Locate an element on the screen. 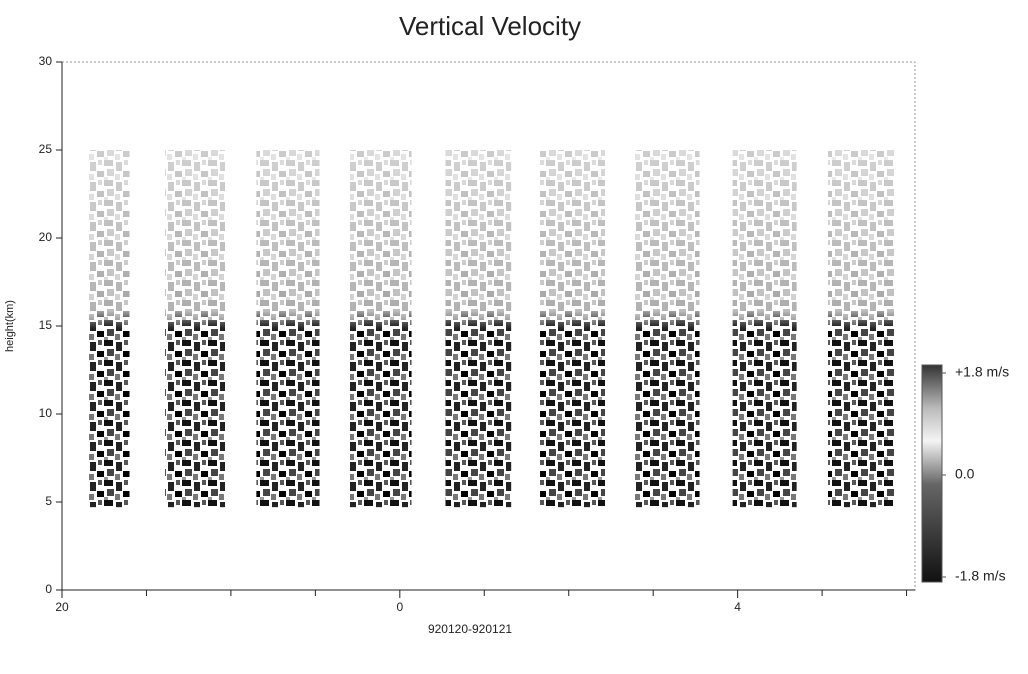  colorbar-label: +1.8 m/s is located at coordinates (982, 372).